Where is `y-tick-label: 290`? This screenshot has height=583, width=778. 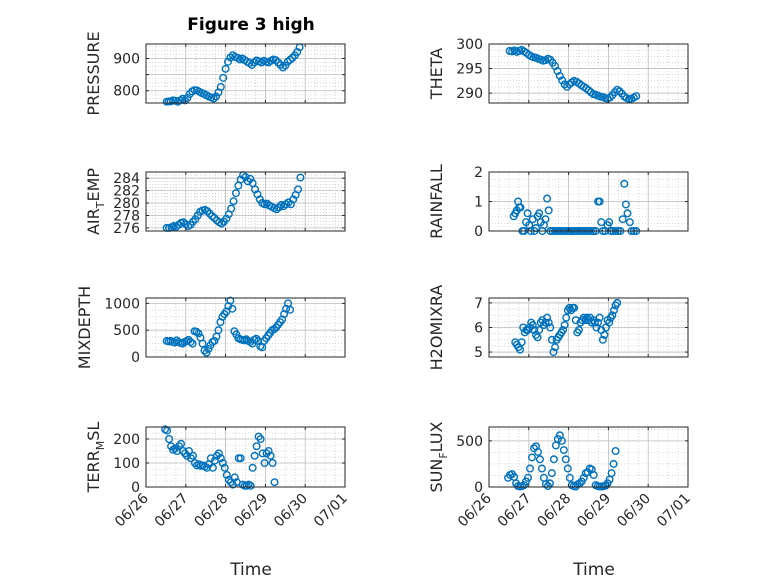
y-tick-label: 290 is located at coordinates (469, 94).